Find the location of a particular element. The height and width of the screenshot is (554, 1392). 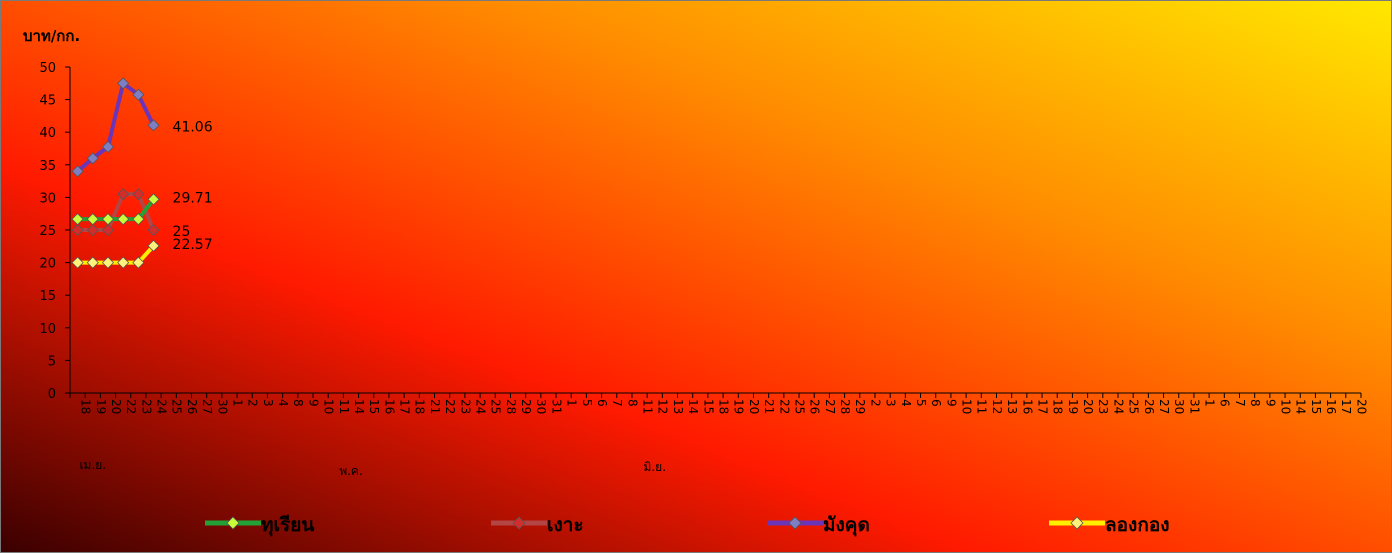

y-tick-label: 0 is located at coordinates (52, 394).